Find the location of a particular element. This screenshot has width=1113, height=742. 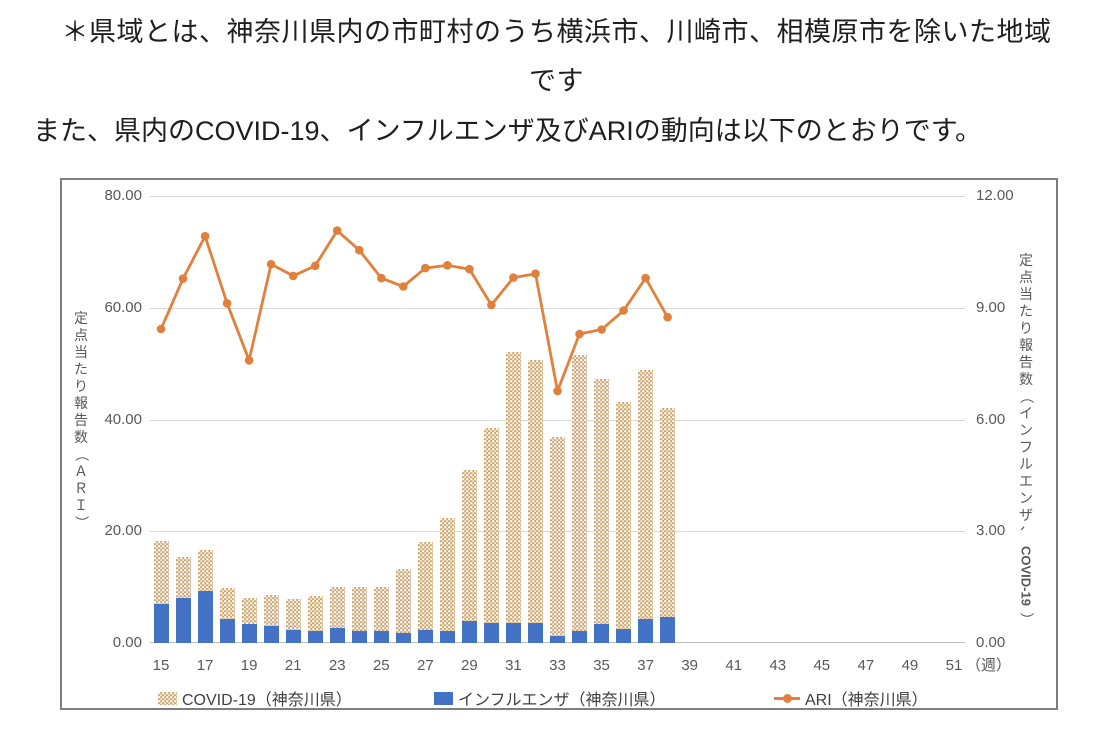

legend-label: インフルエンザ（神奈川県） is located at coordinates (562, 700).